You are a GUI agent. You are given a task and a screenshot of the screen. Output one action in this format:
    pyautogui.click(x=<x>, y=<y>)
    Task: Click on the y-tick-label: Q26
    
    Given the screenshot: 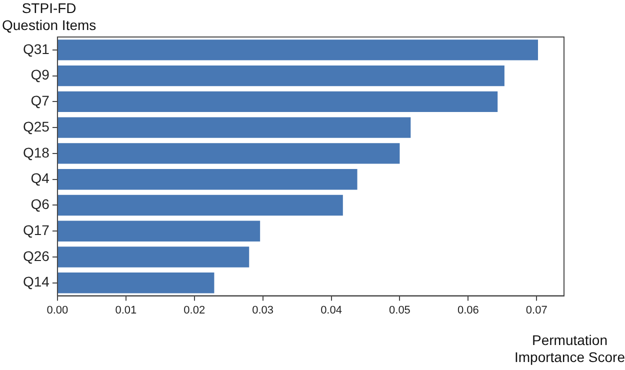 What is the action you would take?
    pyautogui.click(x=36, y=256)
    